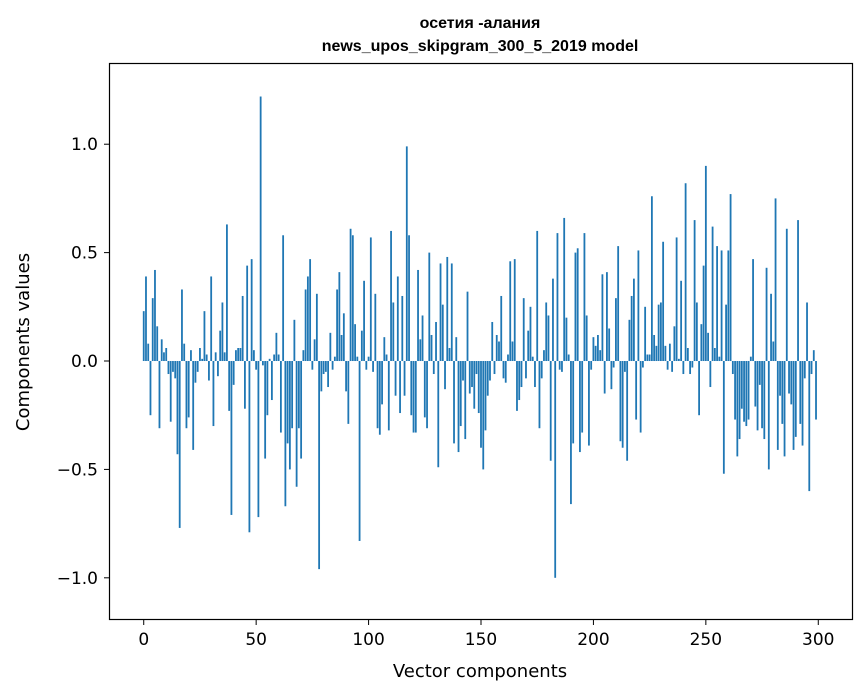  I want to click on y-tick-label: 0.5, so click(84, 254).